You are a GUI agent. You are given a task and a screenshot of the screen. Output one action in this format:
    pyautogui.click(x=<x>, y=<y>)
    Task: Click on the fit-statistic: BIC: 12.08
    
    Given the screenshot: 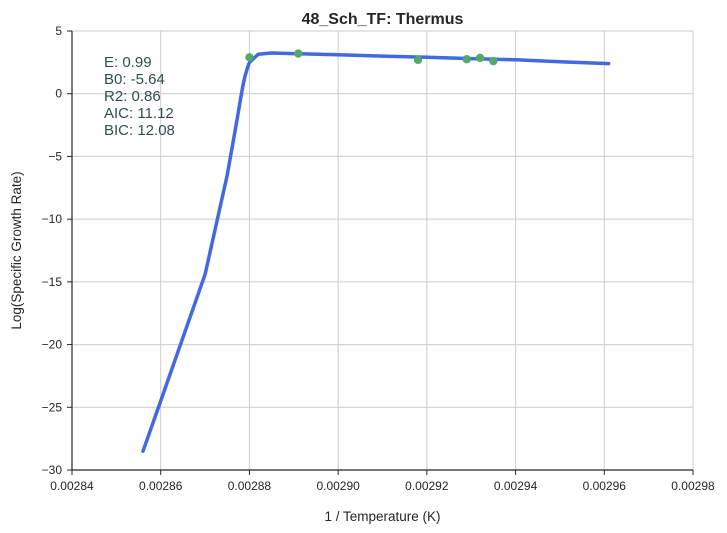 What is the action you would take?
    pyautogui.click(x=139, y=130)
    